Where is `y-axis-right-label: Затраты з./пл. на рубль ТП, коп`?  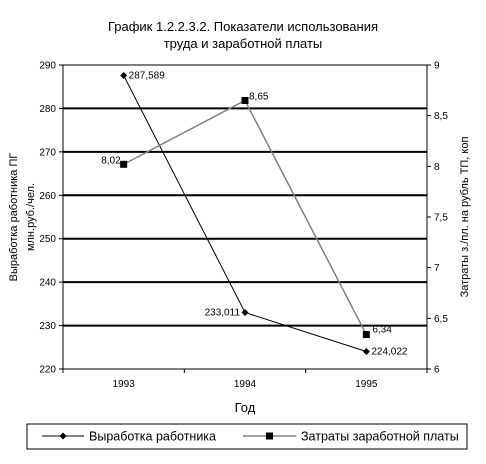
y-axis-right-label: Затраты з./пл. на рубль ТП, коп is located at coordinates (465, 217).